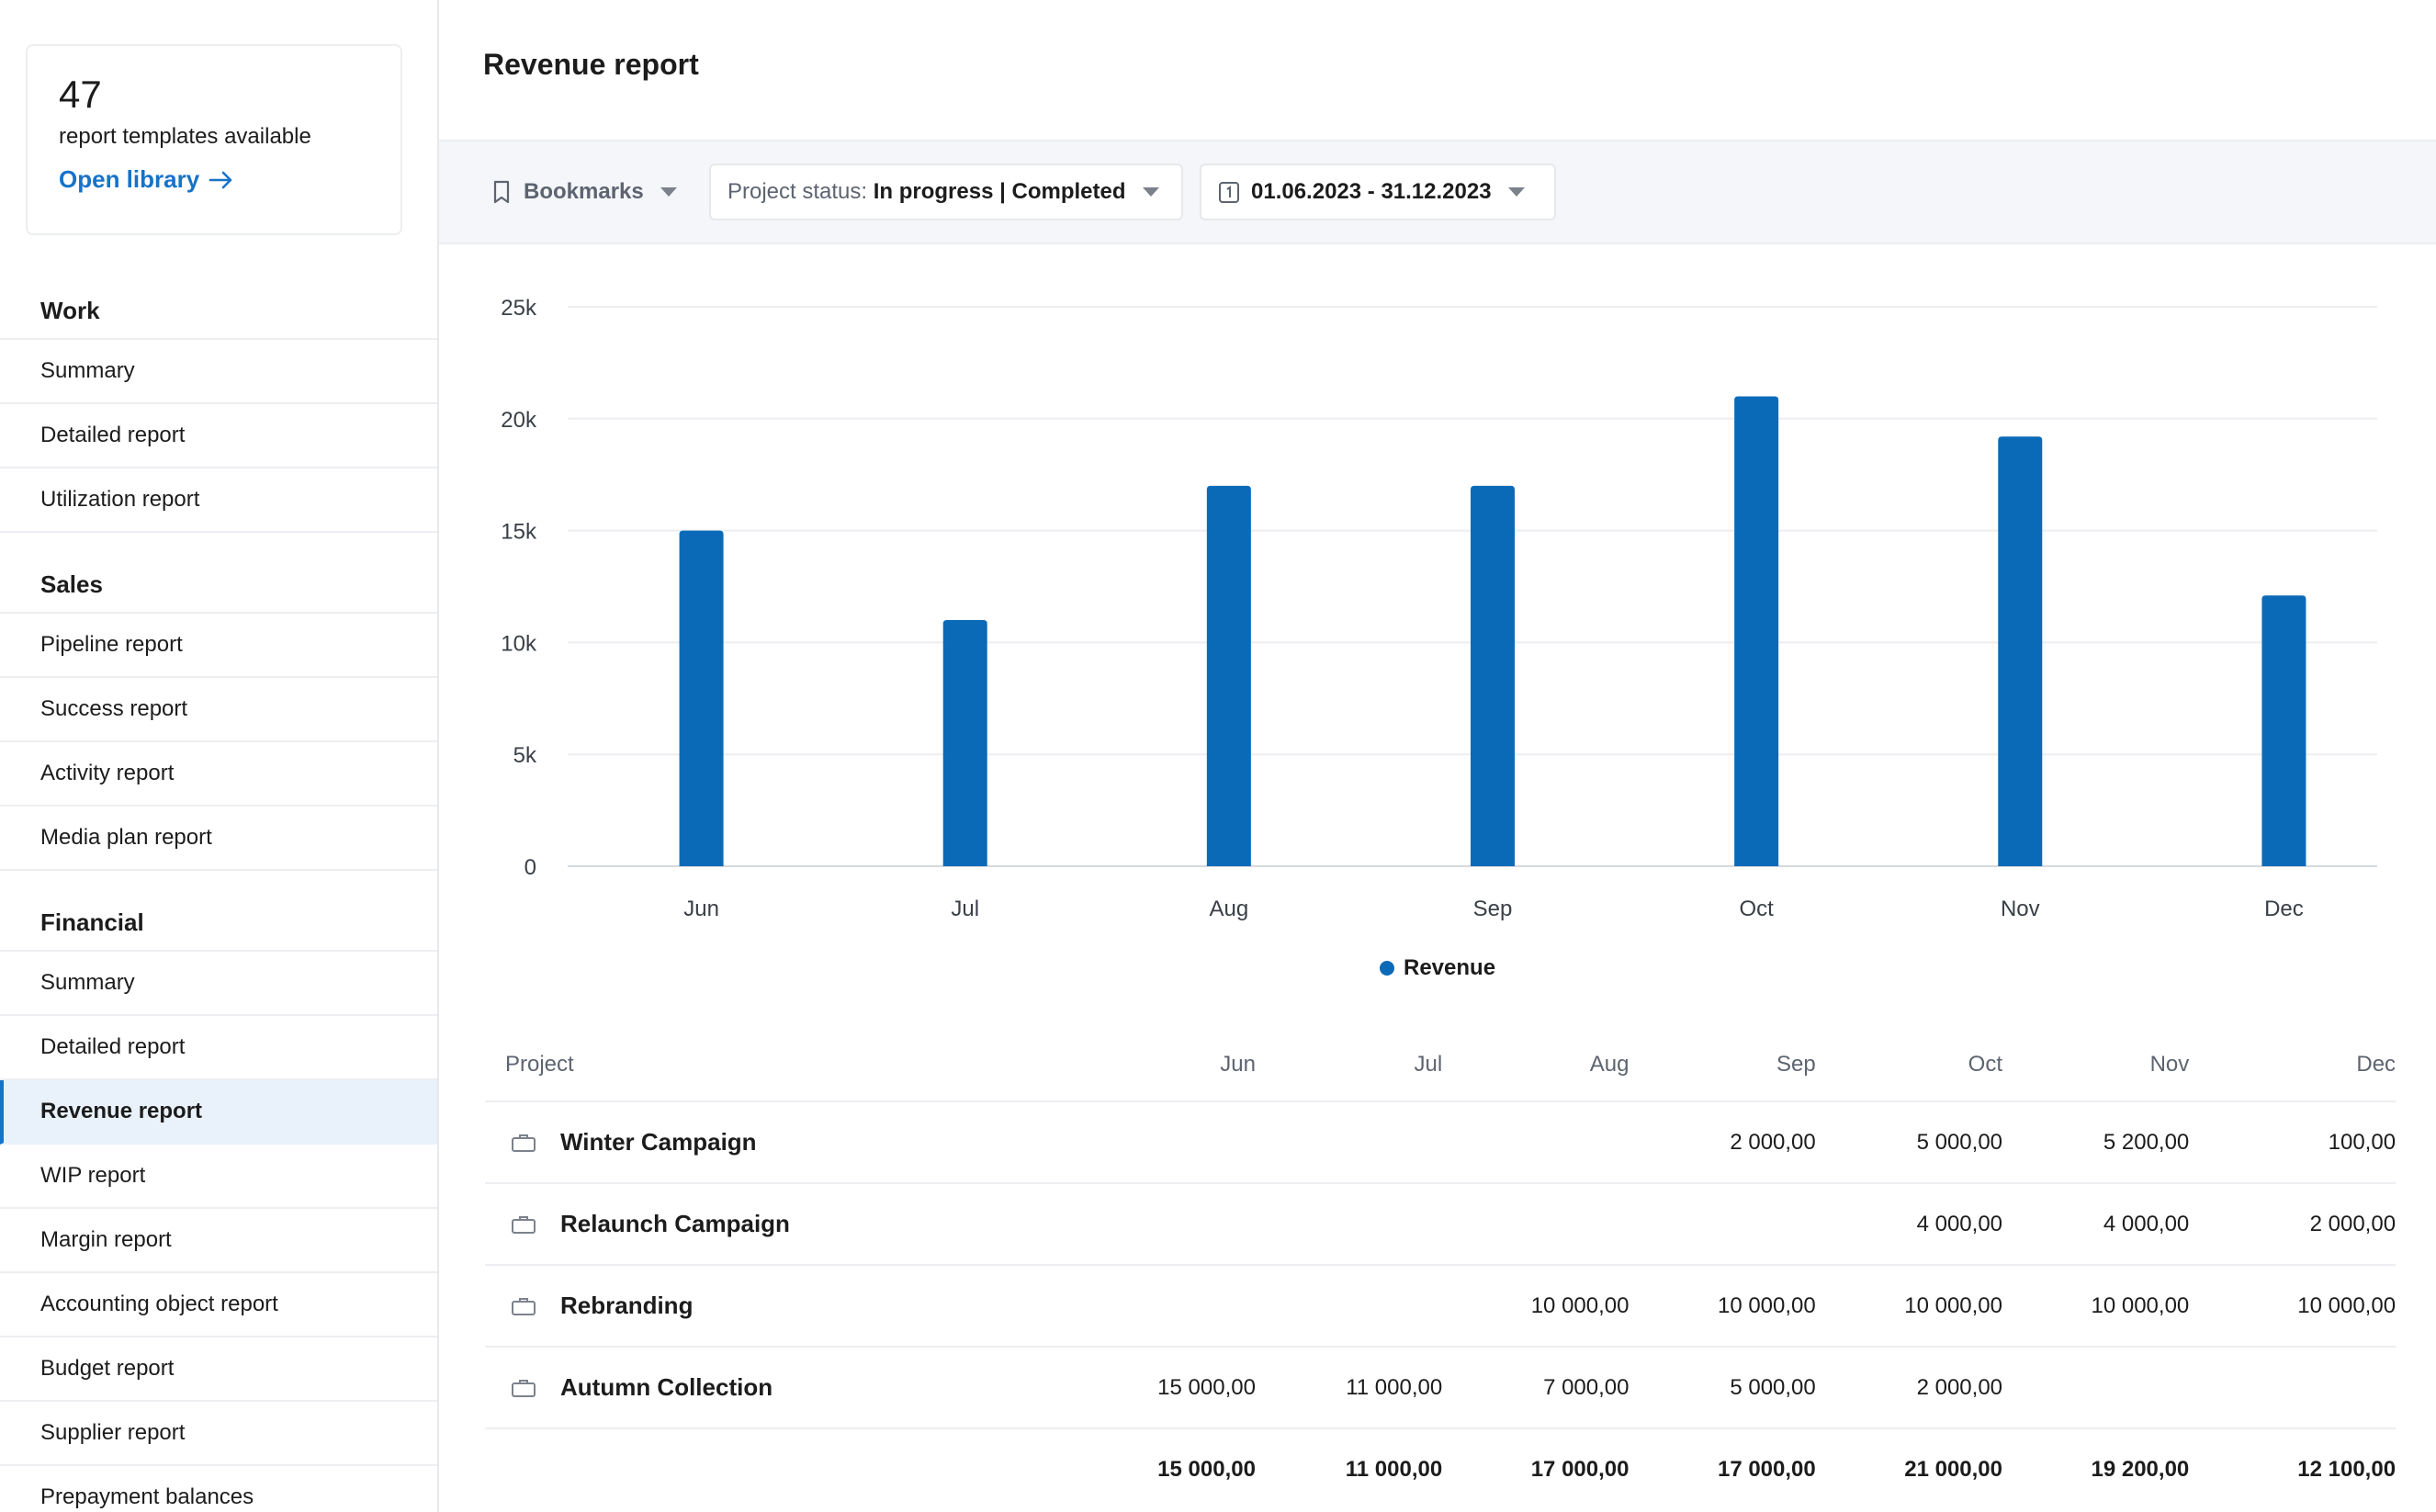 This screenshot has width=2436, height=1512. I want to click on open-library-label: Open library, so click(129, 179).